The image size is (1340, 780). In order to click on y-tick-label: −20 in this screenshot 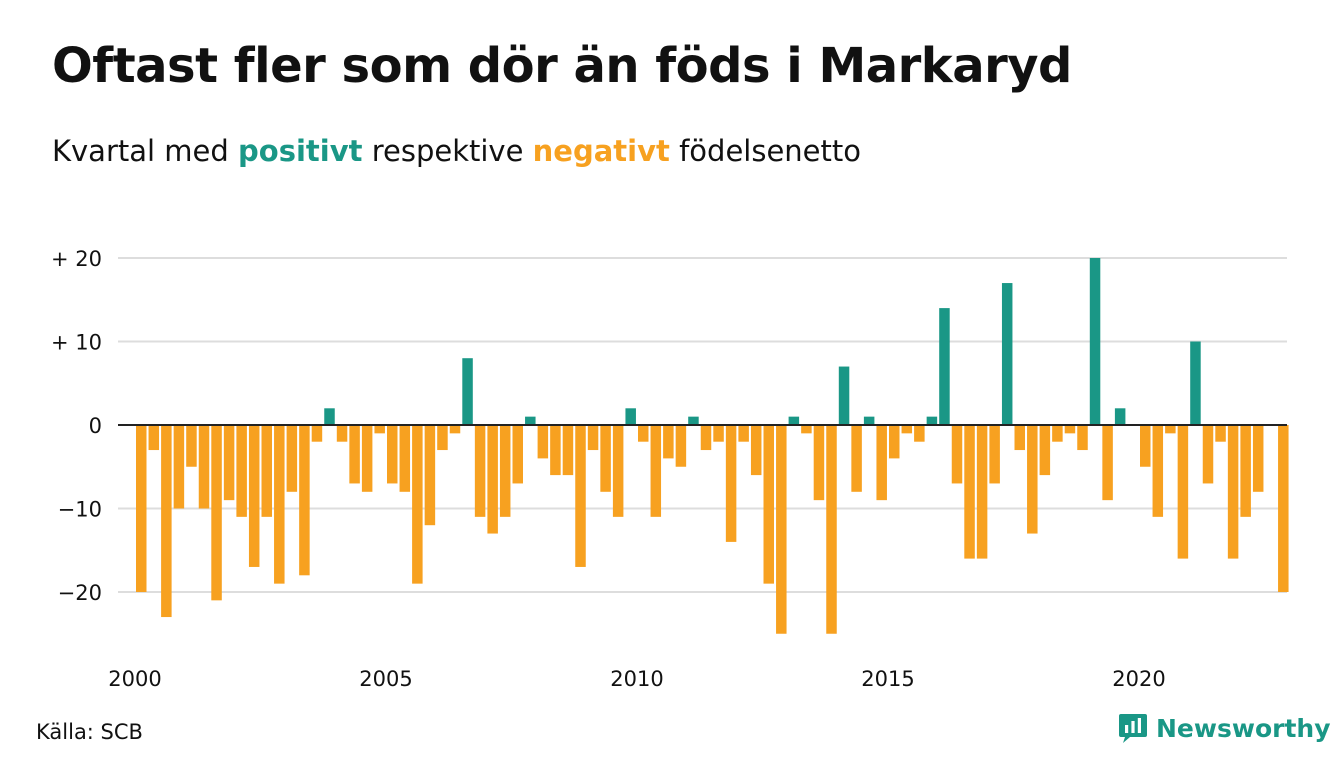, I will do `click(80, 593)`.